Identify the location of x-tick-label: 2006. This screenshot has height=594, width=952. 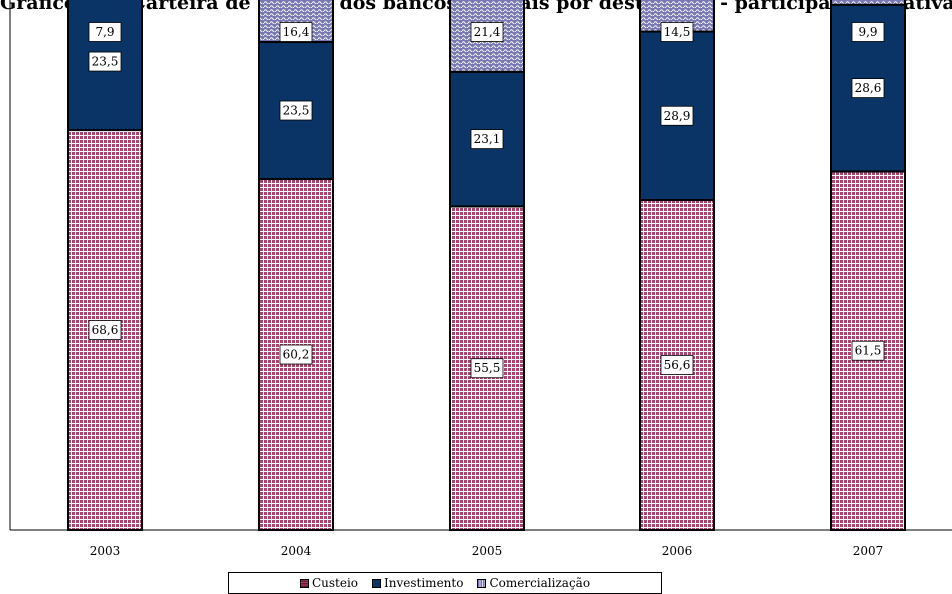
(677, 551).